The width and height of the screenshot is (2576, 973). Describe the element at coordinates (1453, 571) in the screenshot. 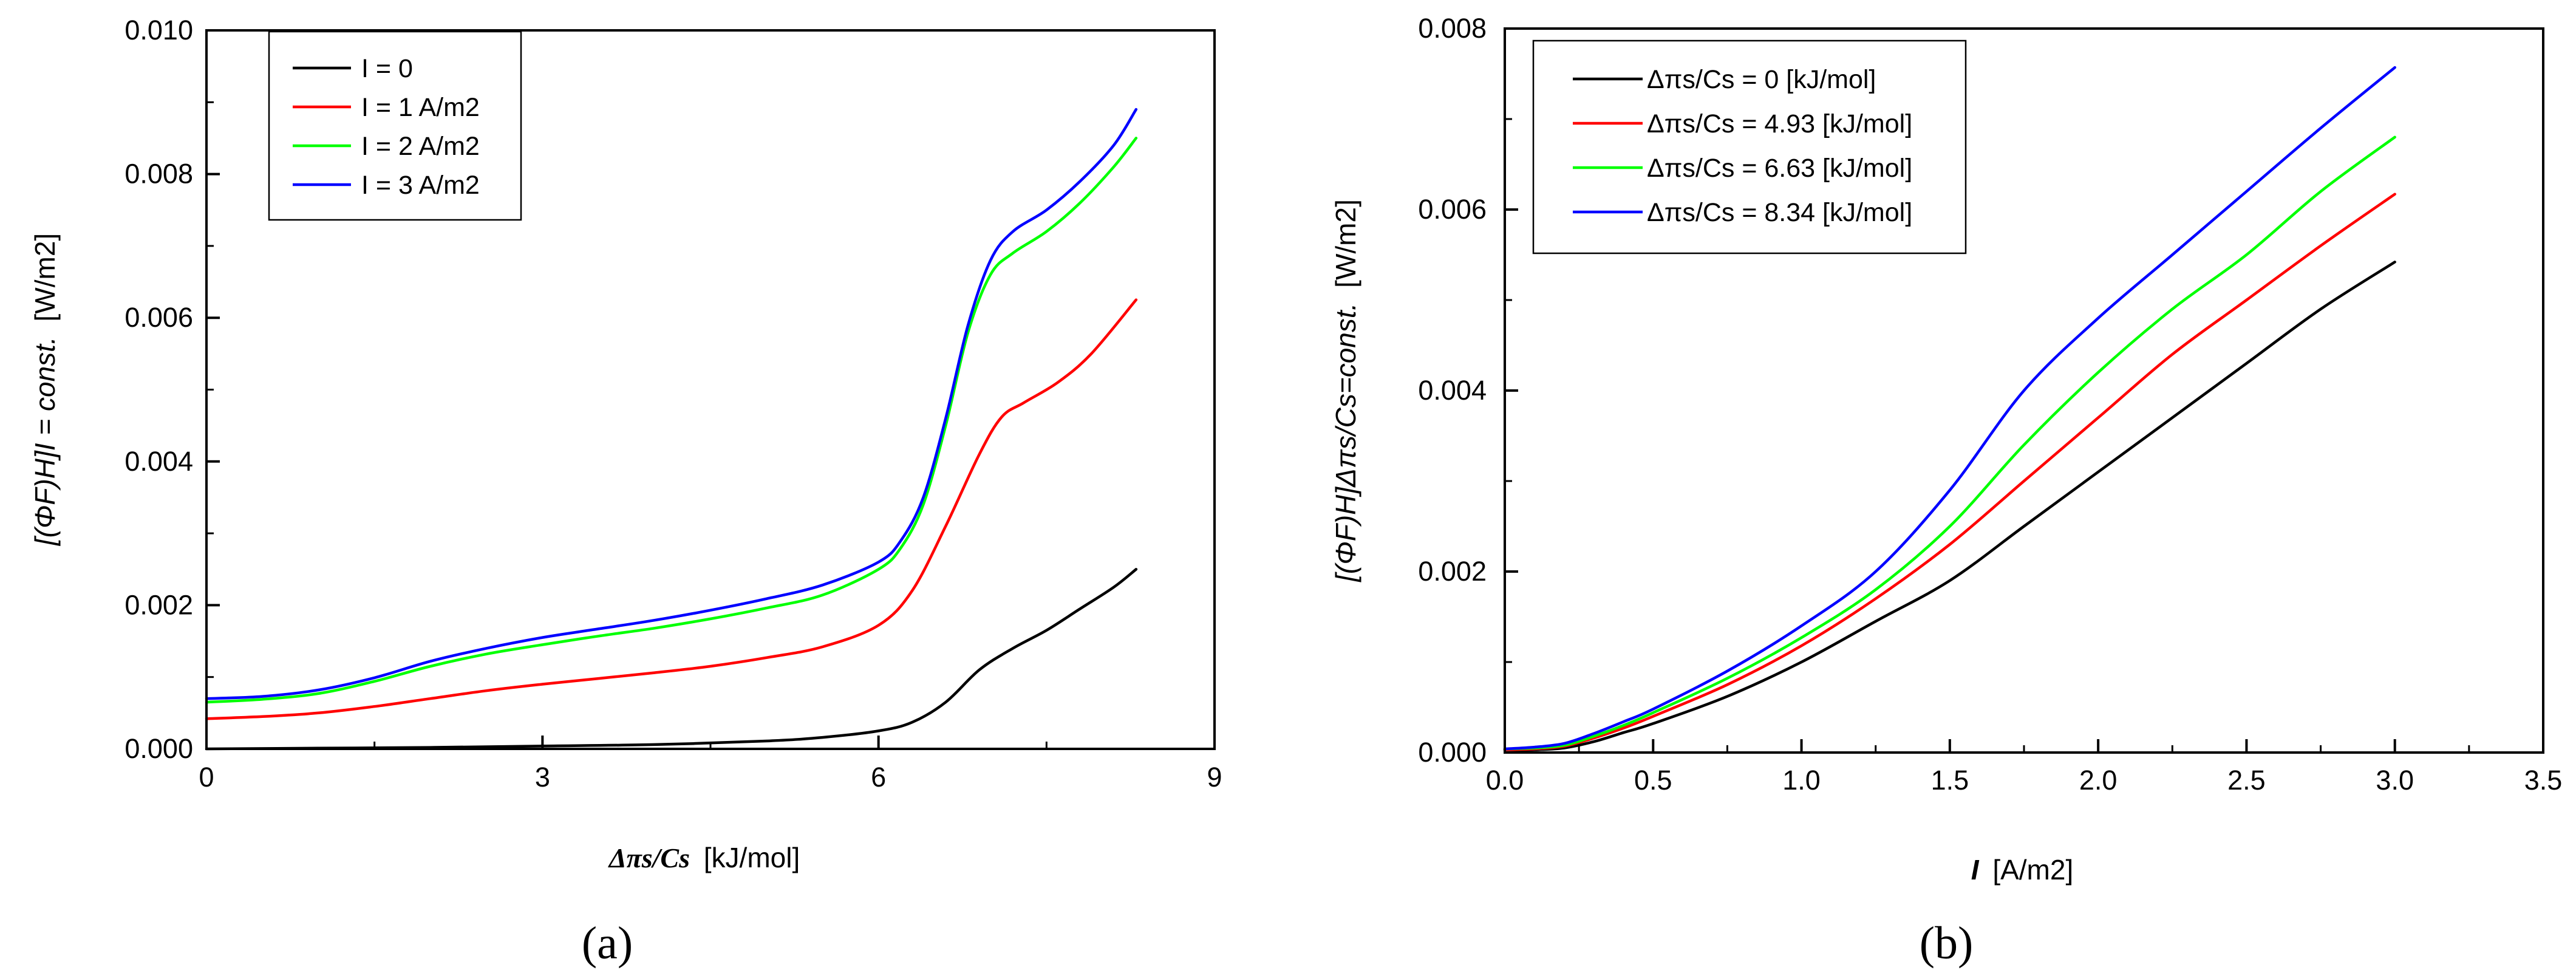

I see `y-tick-label-b-1: 0.002` at that location.